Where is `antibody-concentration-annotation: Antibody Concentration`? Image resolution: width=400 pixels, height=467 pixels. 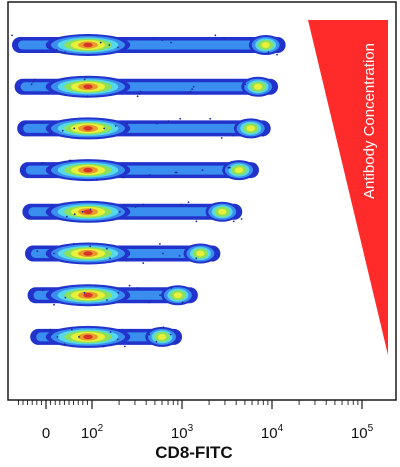
antibody-concentration-annotation: Antibody Concentration is located at coordinates (348, 187).